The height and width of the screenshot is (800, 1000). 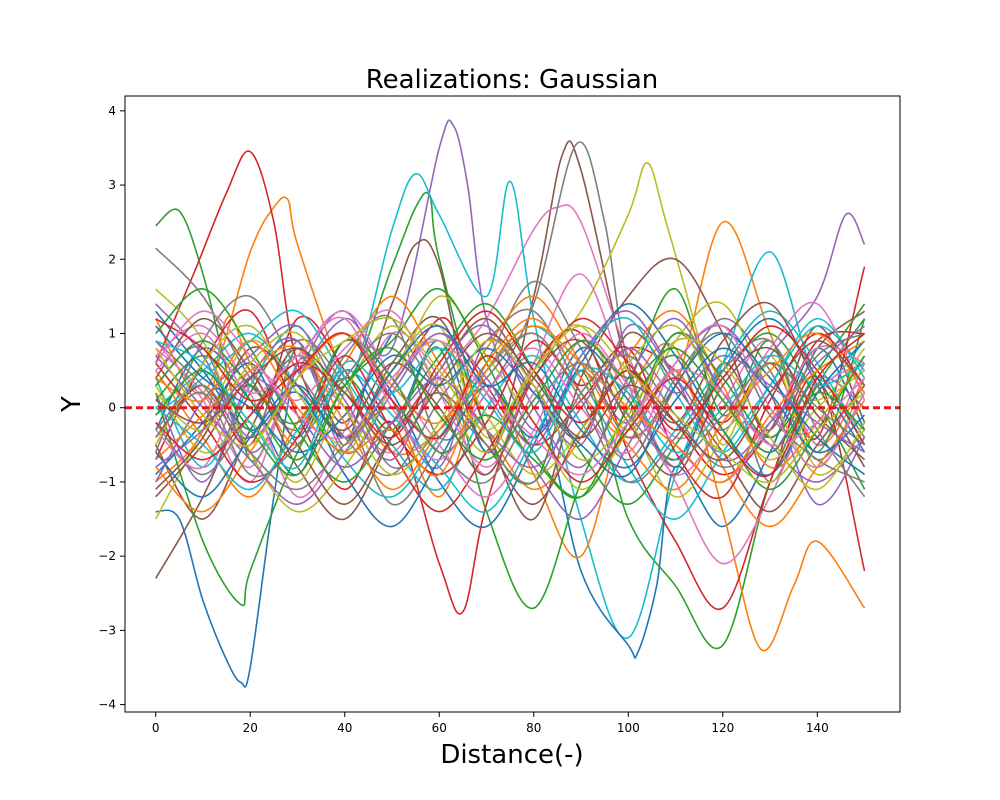 I want to click on x-tick-label: 60, so click(x=439, y=728).